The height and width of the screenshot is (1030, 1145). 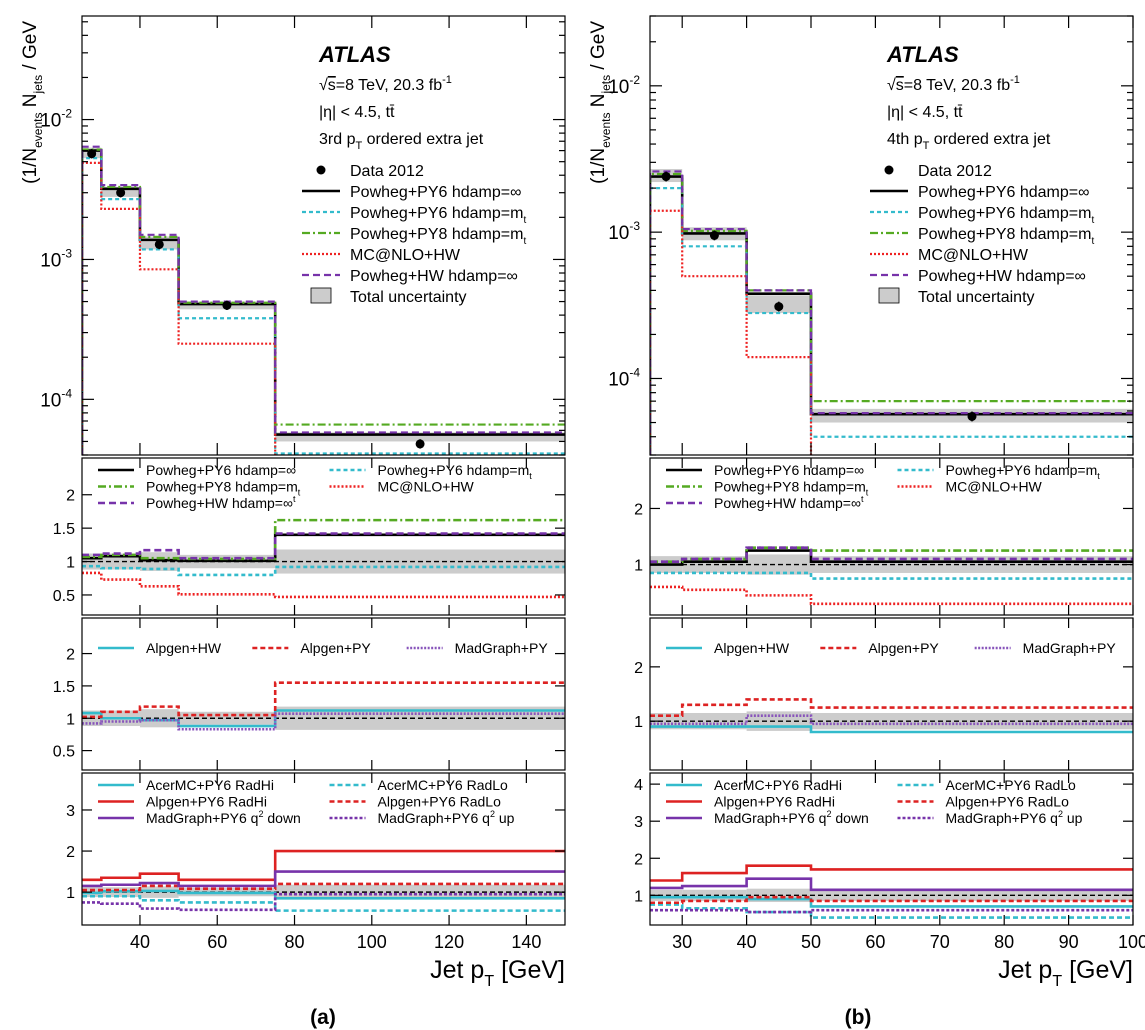 What do you see at coordinates (443, 785) in the screenshot?
I see `ratio-legend-label-acermc_radlo: AcerMC+PY6 RadLo` at bounding box center [443, 785].